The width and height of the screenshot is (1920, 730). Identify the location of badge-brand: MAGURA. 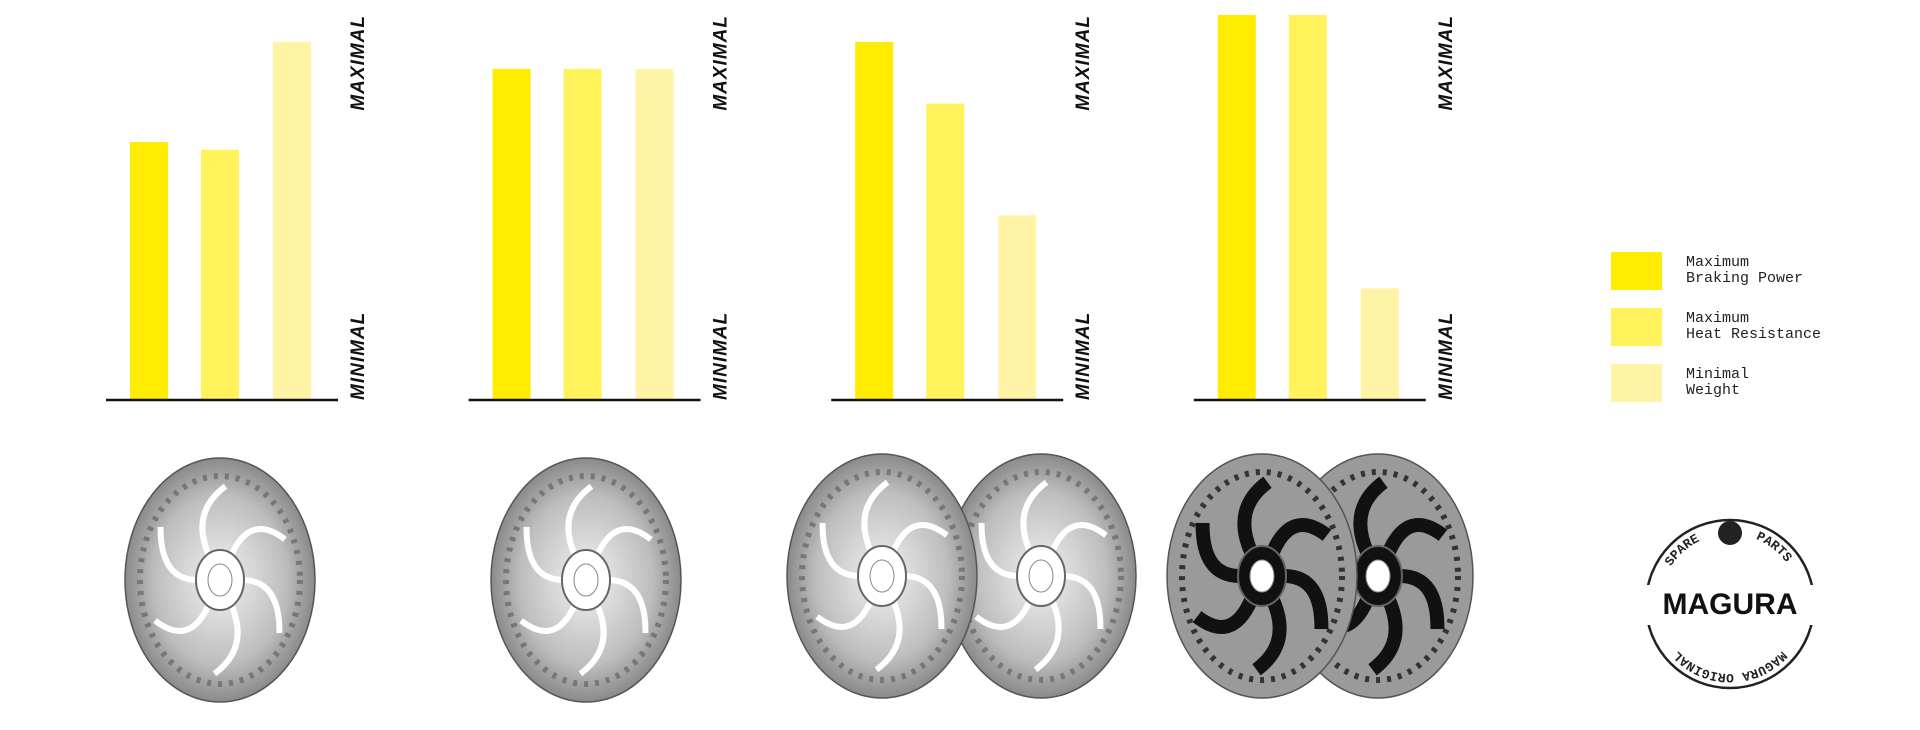
(1730, 604).